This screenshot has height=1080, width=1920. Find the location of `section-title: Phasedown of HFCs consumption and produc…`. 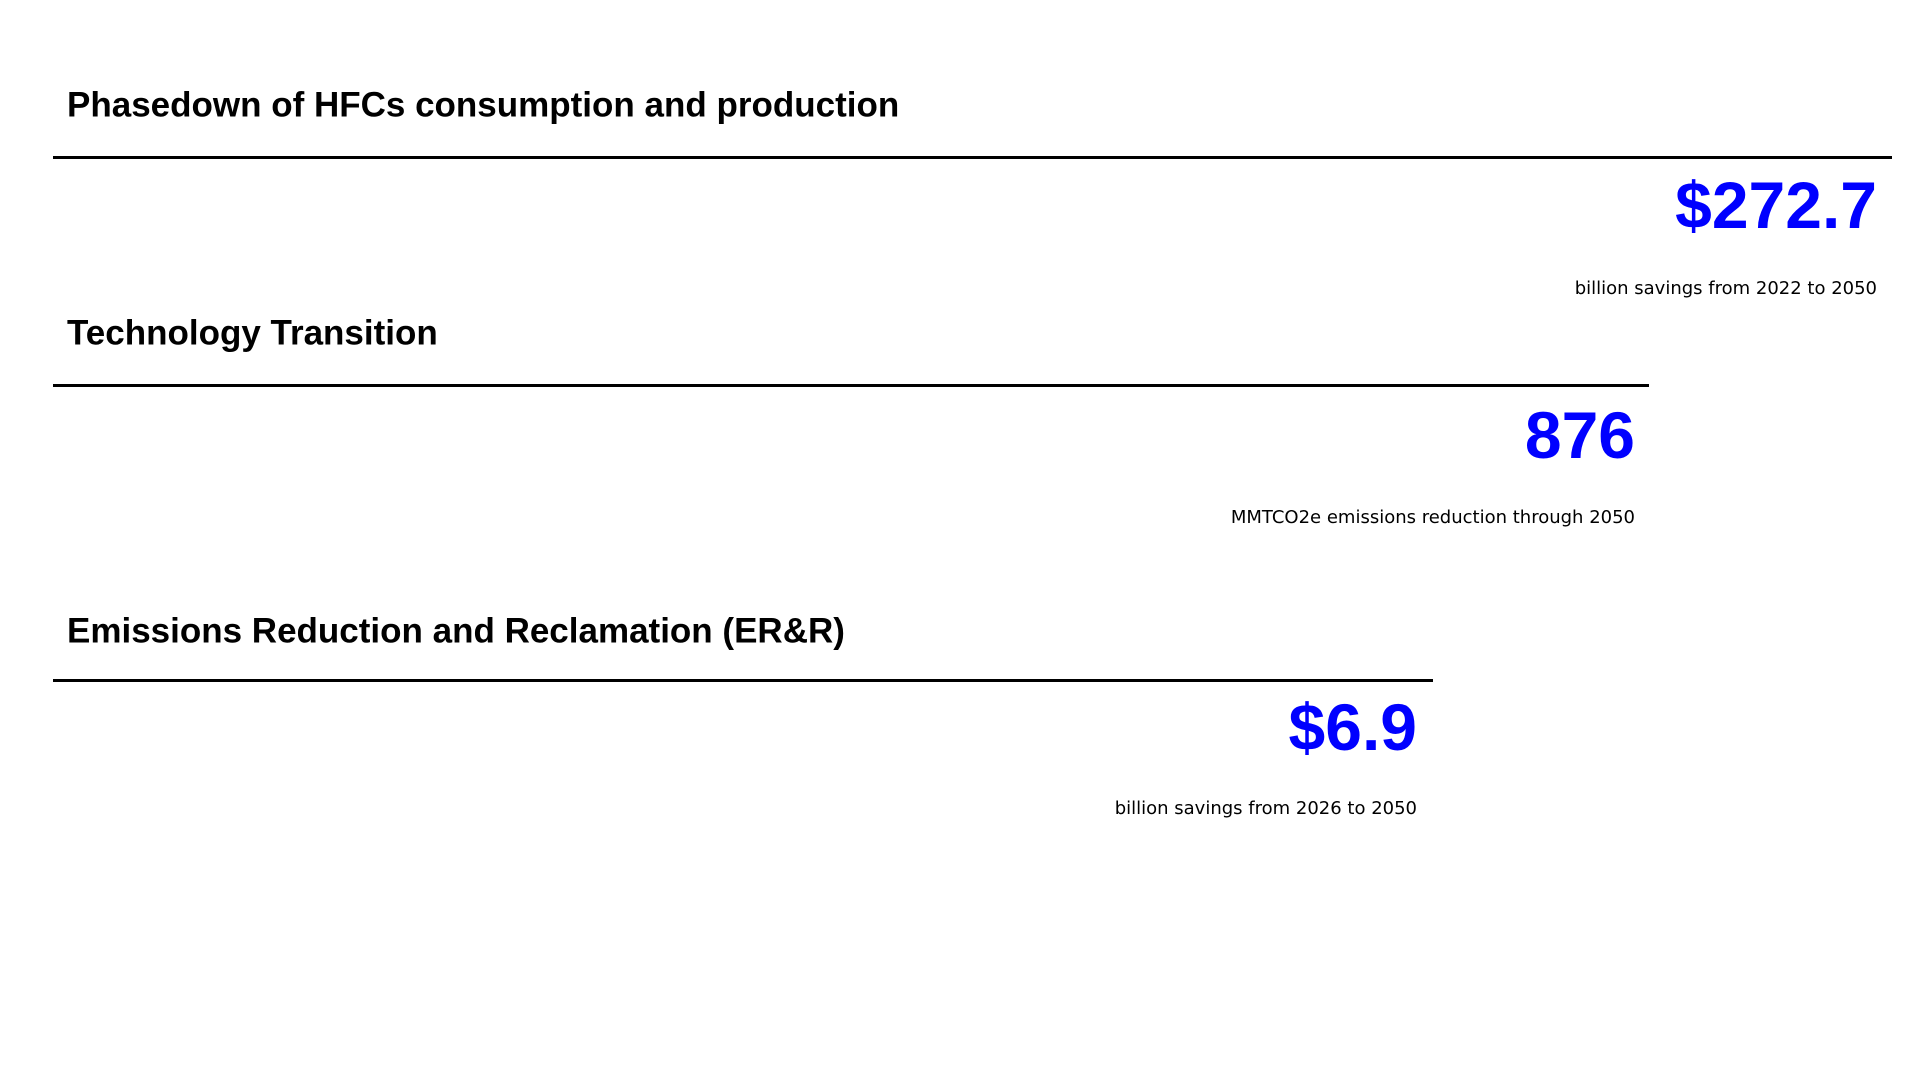

section-title: Phasedown of HFCs consumption and produc… is located at coordinates (483, 105).